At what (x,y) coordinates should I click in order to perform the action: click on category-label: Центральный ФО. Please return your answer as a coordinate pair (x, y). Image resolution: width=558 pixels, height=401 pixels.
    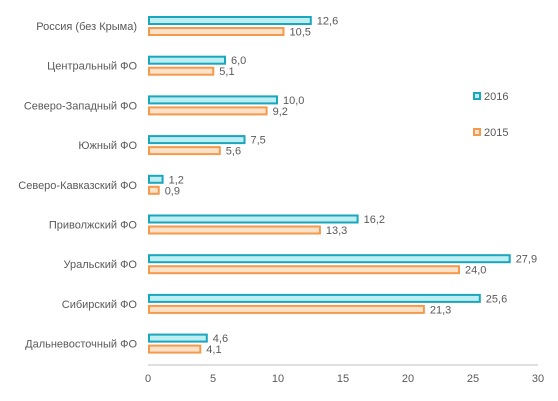
    Looking at the image, I should click on (92, 67).